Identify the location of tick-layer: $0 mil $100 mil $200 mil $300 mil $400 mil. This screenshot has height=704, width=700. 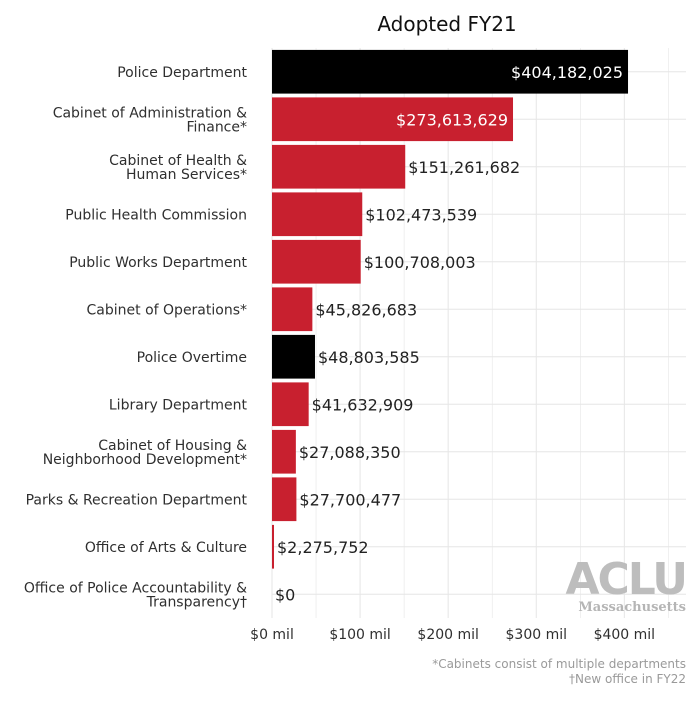
(452, 635).